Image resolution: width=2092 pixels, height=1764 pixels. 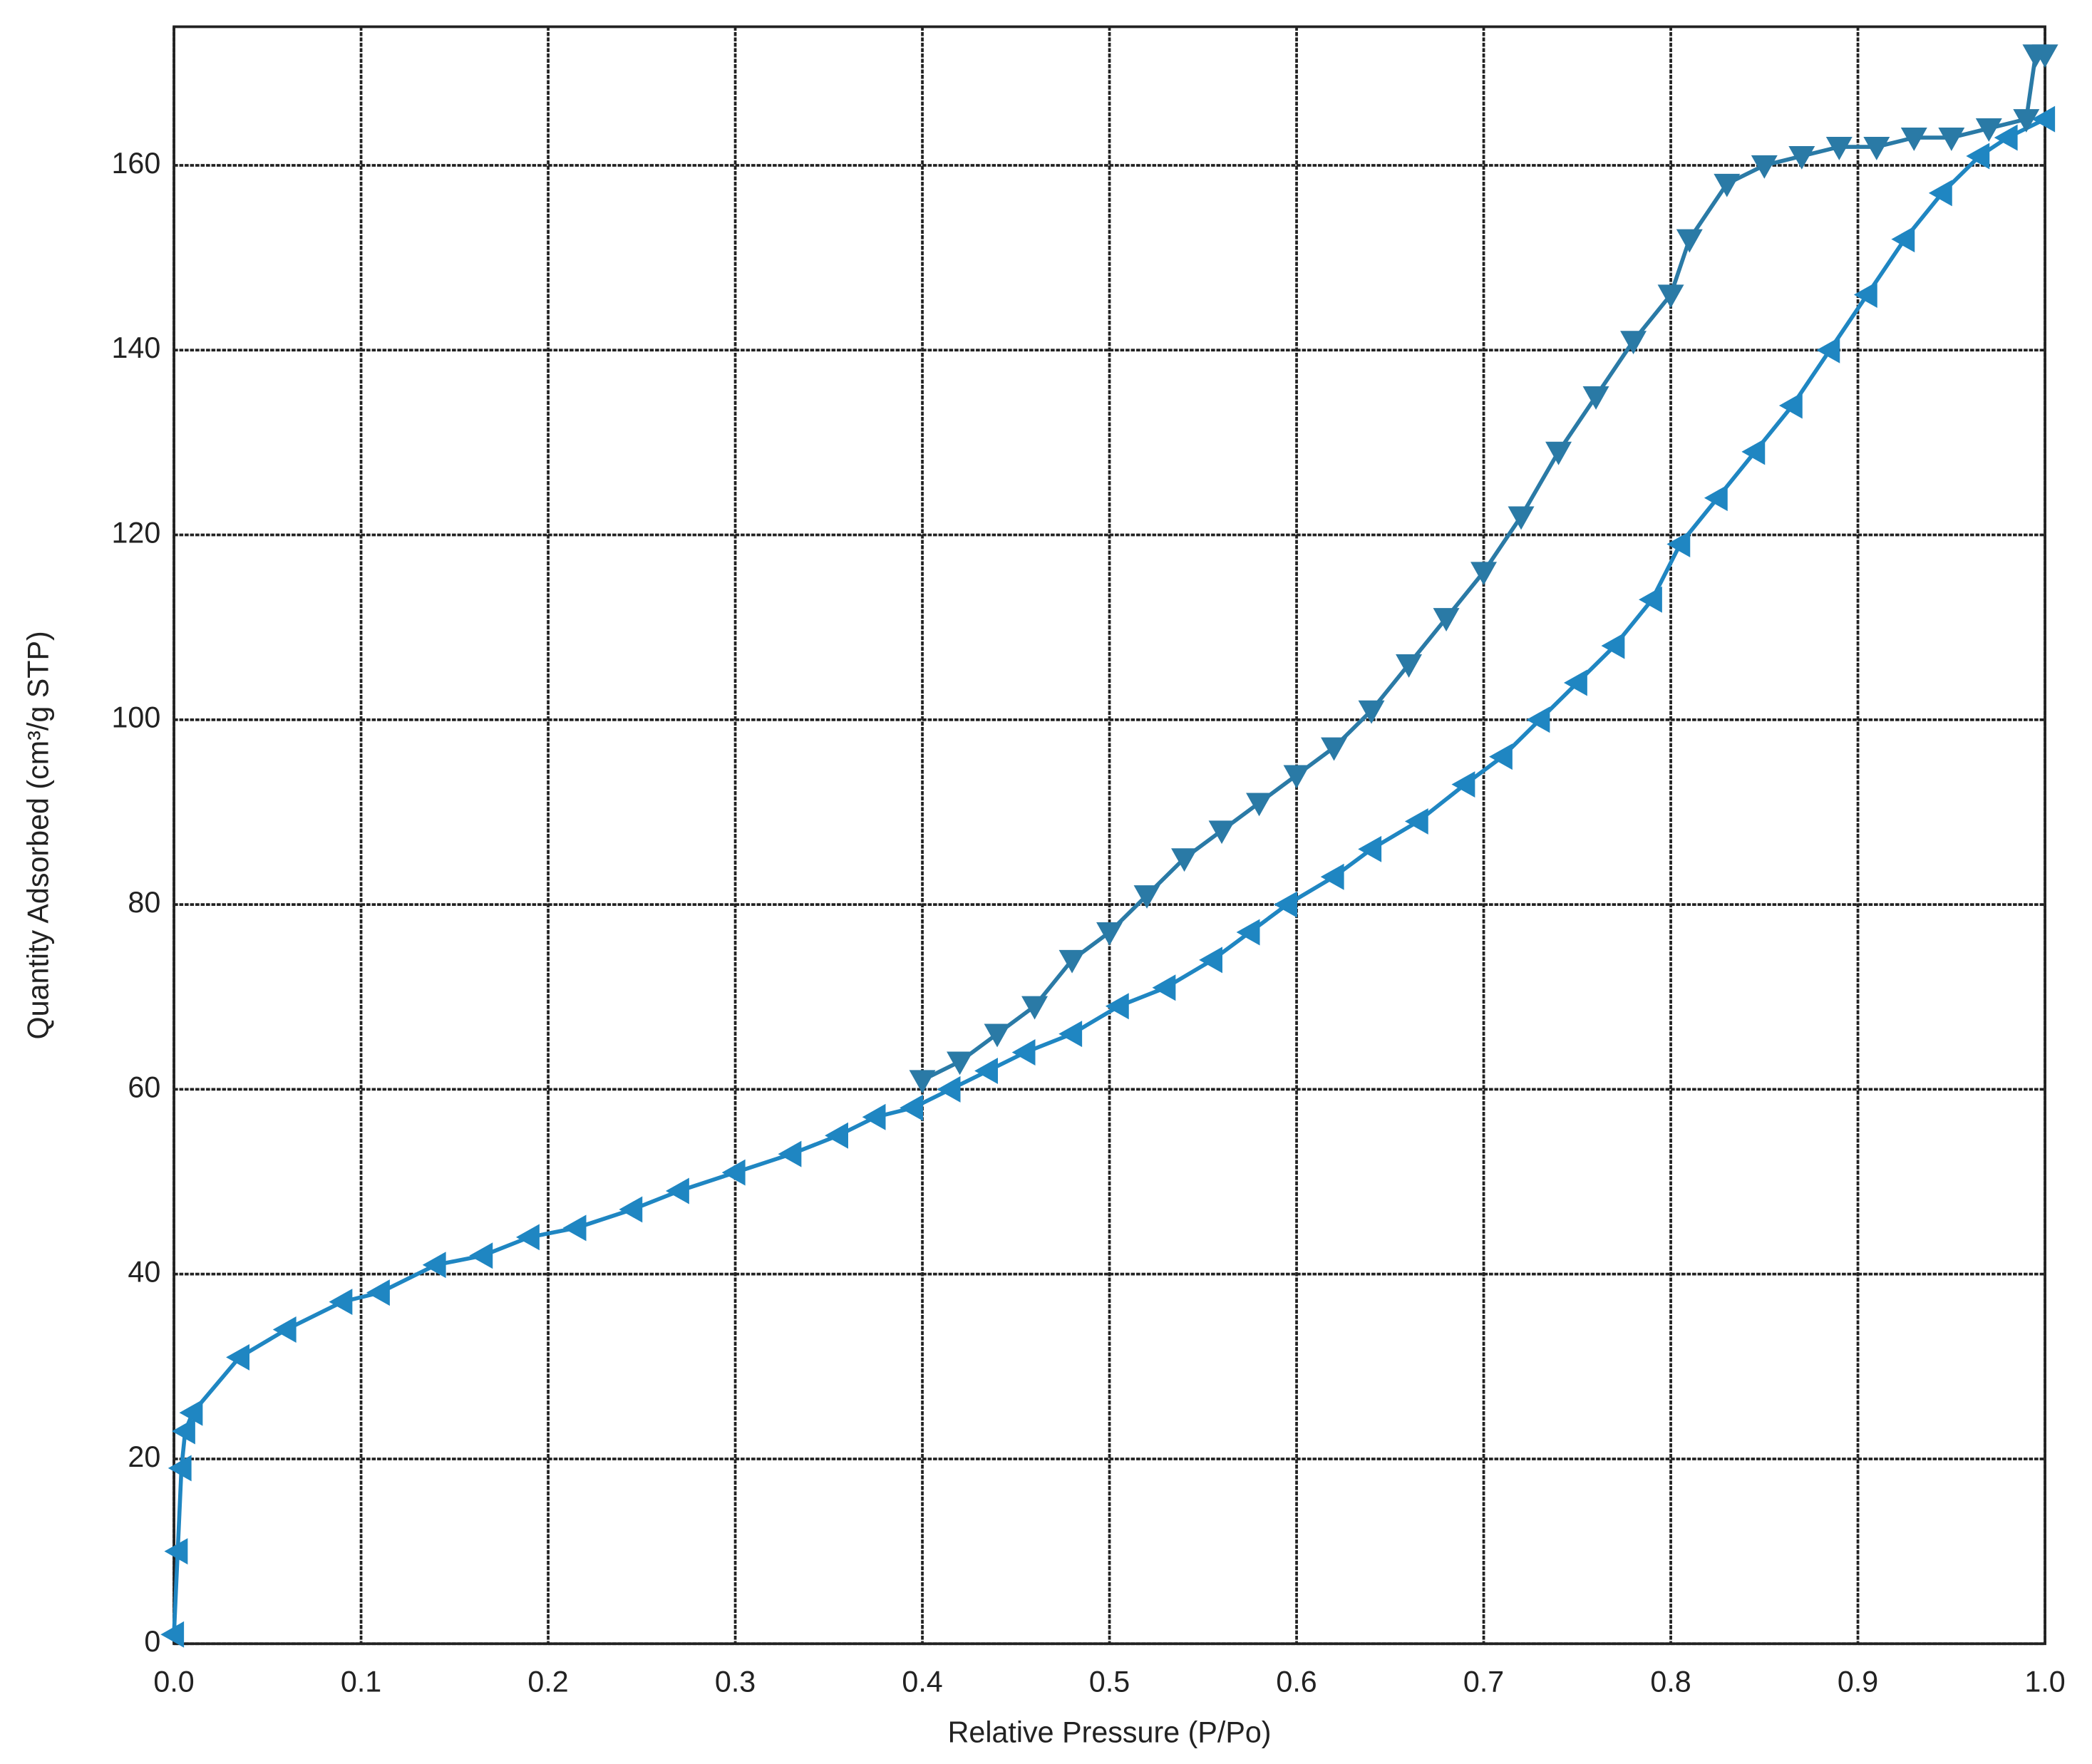 What do you see at coordinates (144, 1272) in the screenshot?
I see `y-tick-label: 40` at bounding box center [144, 1272].